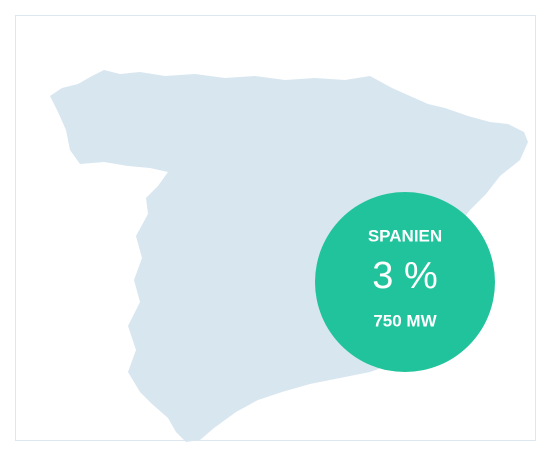 The width and height of the screenshot is (547, 459). I want to click on share-label: 3 %, so click(404, 276).